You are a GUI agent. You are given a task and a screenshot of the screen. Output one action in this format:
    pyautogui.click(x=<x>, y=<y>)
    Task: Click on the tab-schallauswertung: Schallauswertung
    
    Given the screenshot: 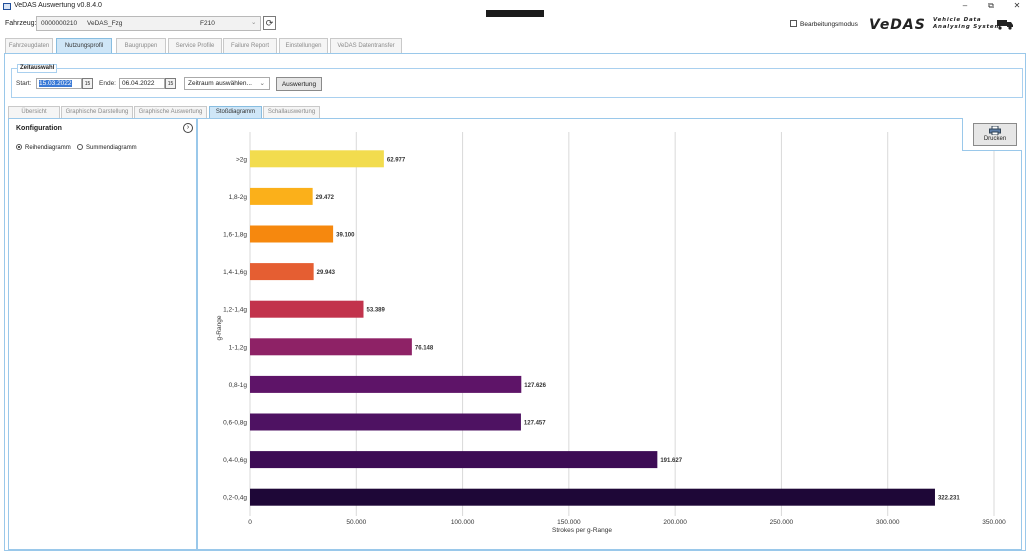 What is the action you would take?
    pyautogui.click(x=291, y=112)
    